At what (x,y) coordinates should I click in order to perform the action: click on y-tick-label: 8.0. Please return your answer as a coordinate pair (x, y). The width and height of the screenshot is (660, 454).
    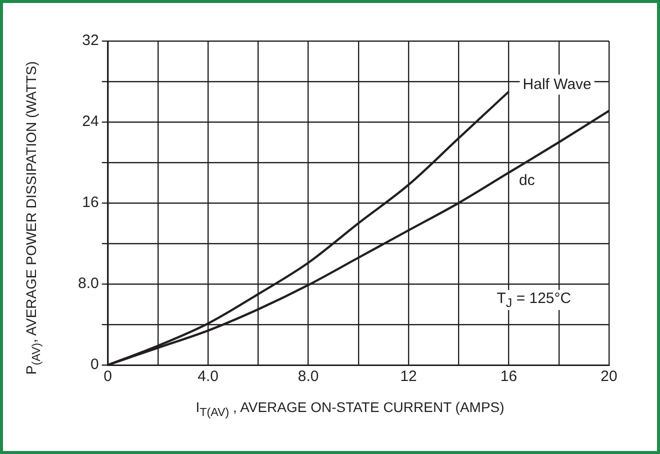
    Looking at the image, I should click on (88, 283).